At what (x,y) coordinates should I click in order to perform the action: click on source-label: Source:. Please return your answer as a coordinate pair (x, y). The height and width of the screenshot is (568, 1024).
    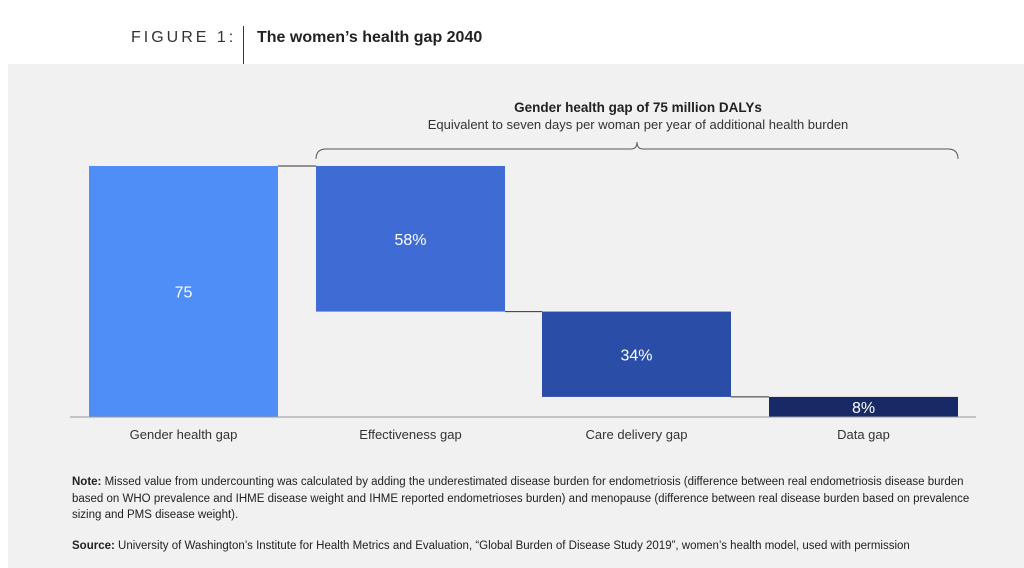
    Looking at the image, I should click on (93, 546).